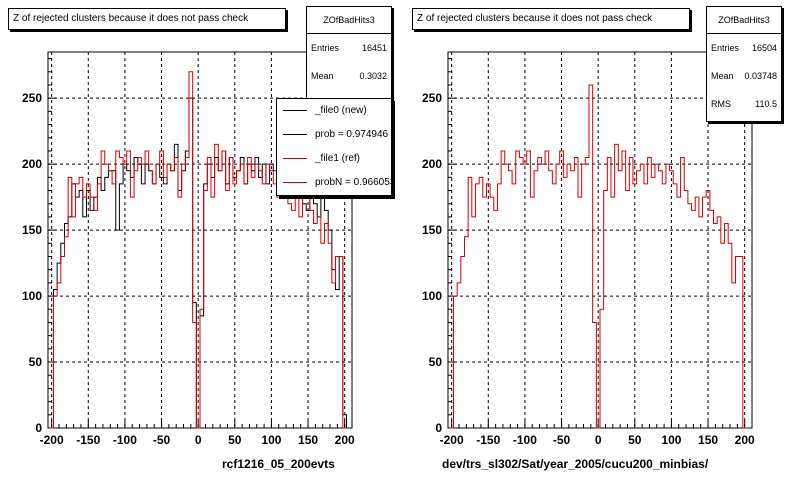 The image size is (800, 480). Describe the element at coordinates (295, 182) in the screenshot. I see `legend-swatch-probn` at that location.